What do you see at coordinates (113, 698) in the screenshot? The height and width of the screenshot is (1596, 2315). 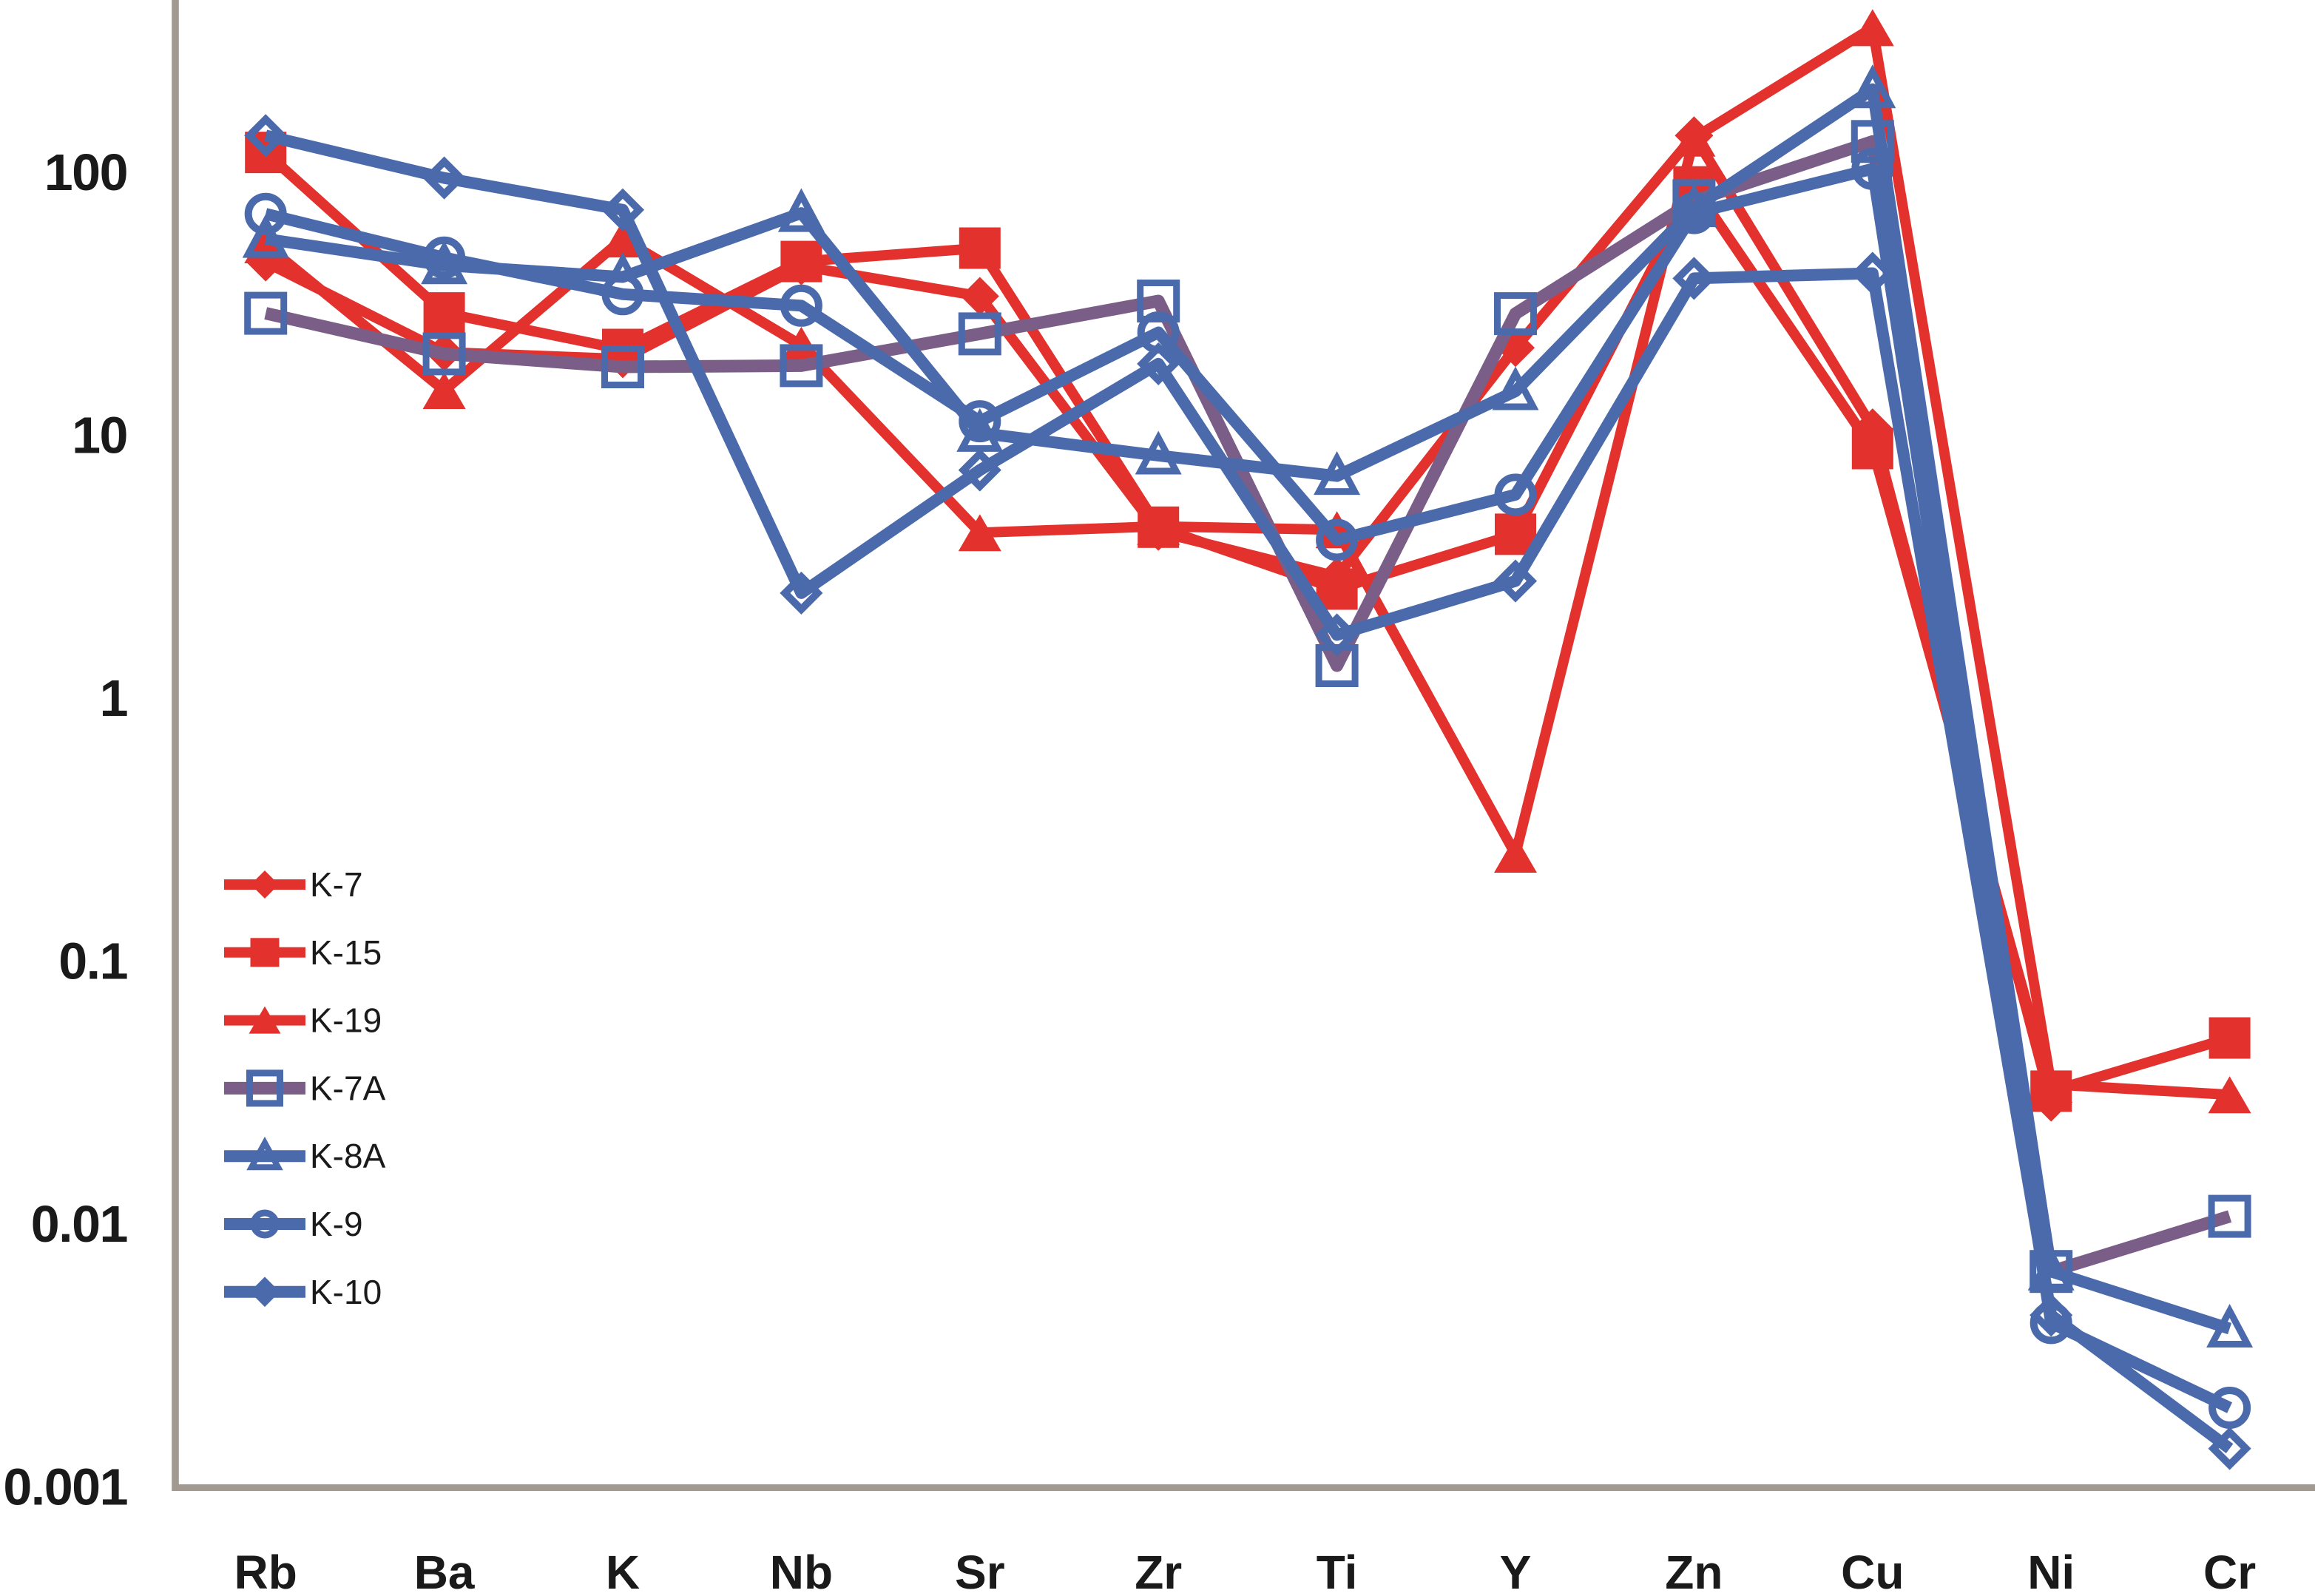 I see `svg-text: 1` at bounding box center [113, 698].